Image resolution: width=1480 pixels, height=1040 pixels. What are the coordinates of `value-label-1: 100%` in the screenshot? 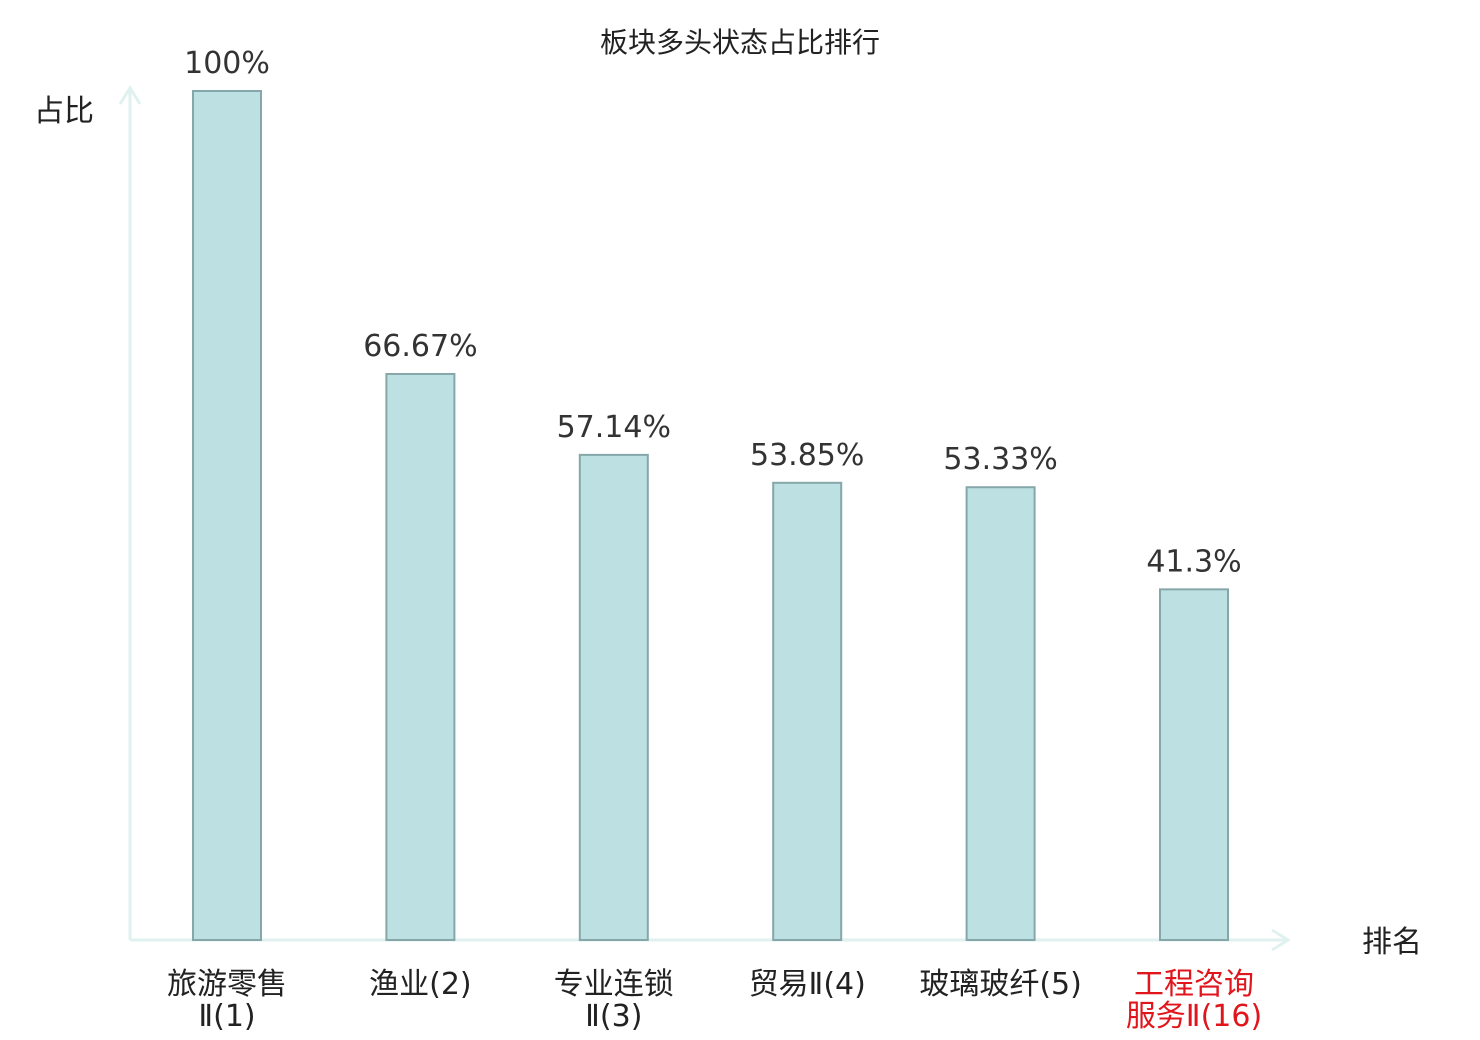 It's located at (227, 63).